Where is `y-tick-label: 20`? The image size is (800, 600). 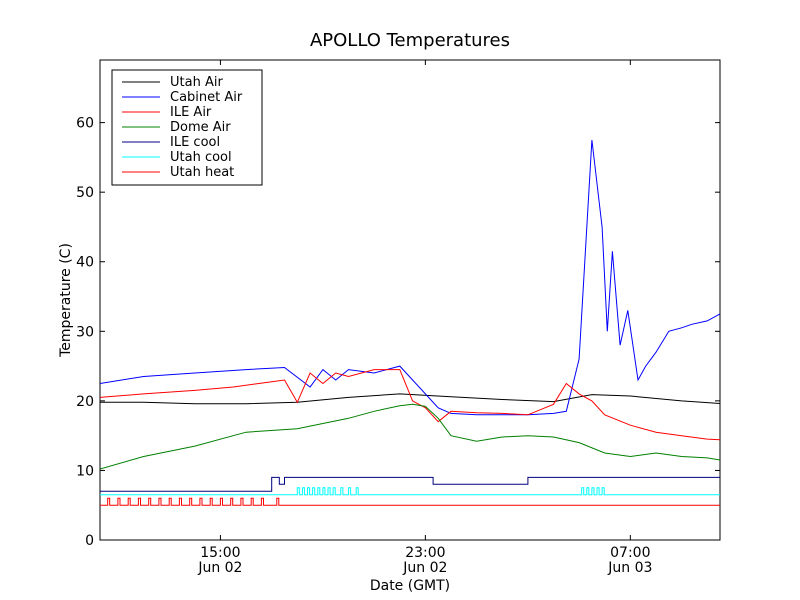 y-tick-label: 20 is located at coordinates (85, 402).